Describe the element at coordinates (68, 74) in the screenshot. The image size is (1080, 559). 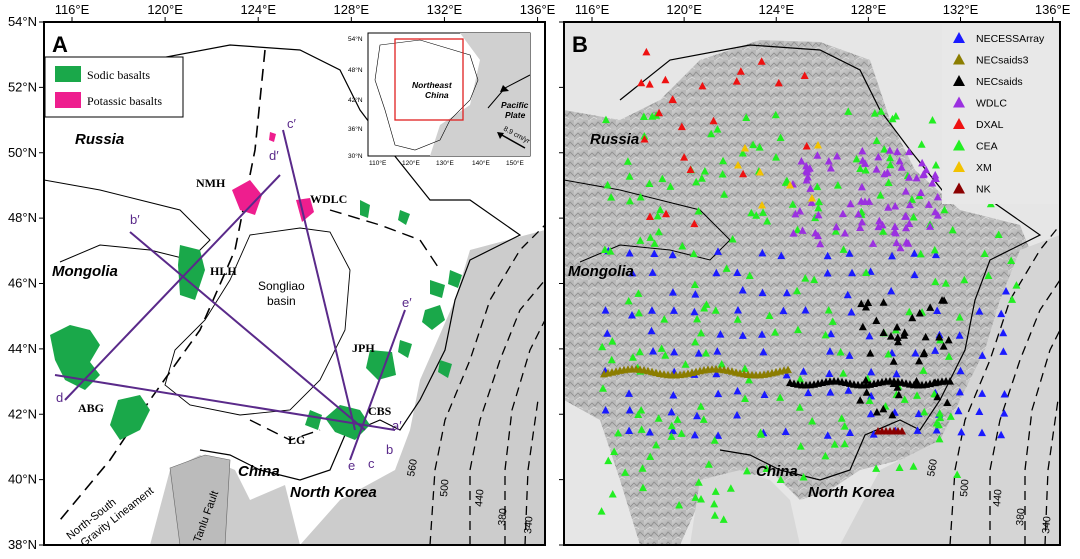
I see `legend-sodic-swatch` at that location.